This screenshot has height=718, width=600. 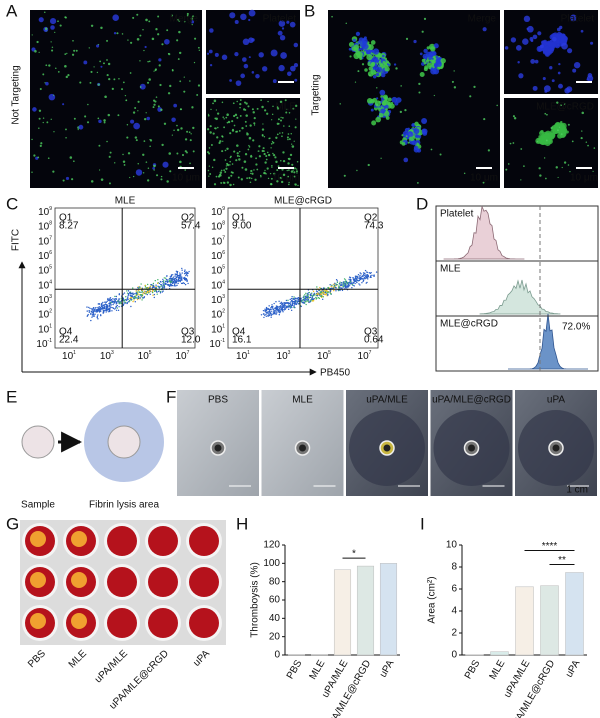 What do you see at coordinates (45, 314) in the screenshot?
I see `tick-label: 10²` at bounding box center [45, 314].